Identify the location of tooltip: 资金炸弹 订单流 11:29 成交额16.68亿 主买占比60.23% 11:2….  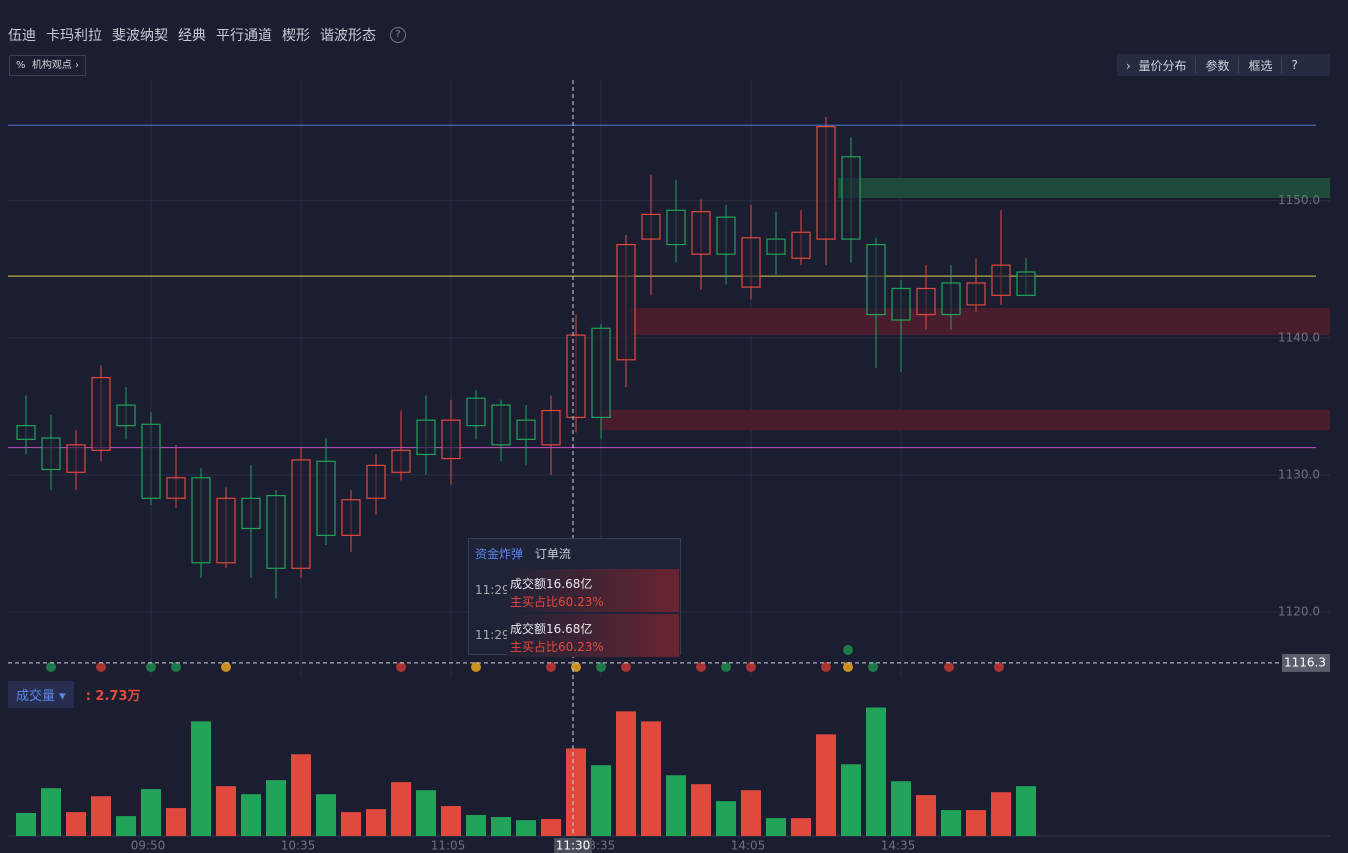
(574, 598).